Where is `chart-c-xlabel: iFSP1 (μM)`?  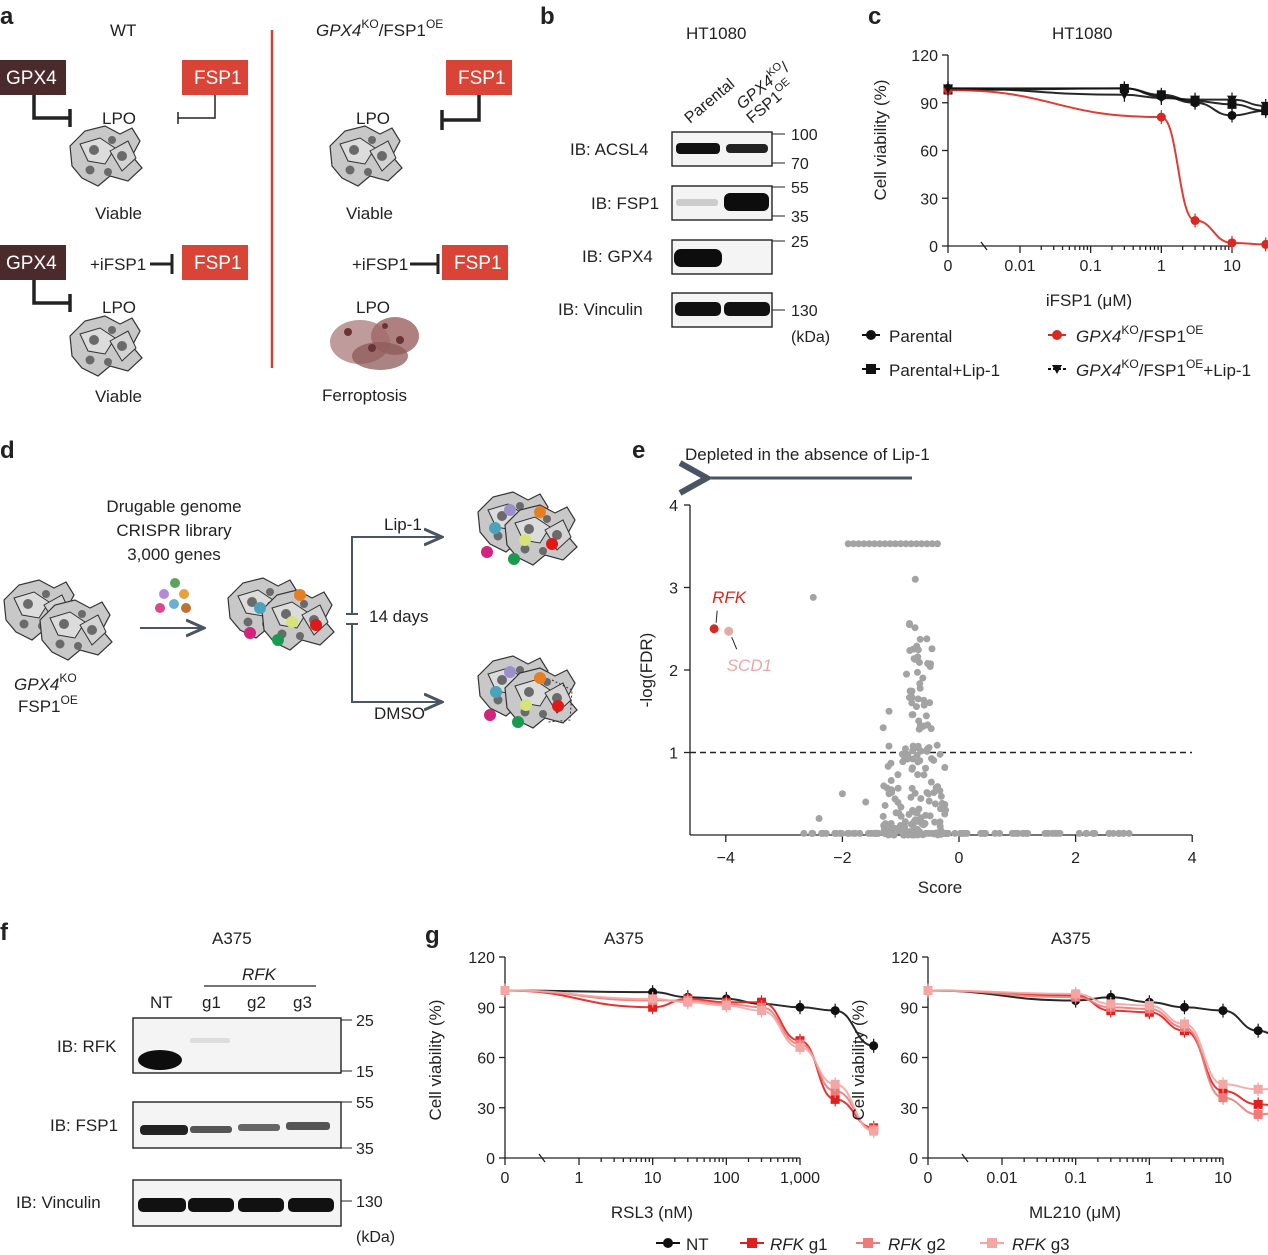 chart-c-xlabel: iFSP1 (μM) is located at coordinates (1089, 300).